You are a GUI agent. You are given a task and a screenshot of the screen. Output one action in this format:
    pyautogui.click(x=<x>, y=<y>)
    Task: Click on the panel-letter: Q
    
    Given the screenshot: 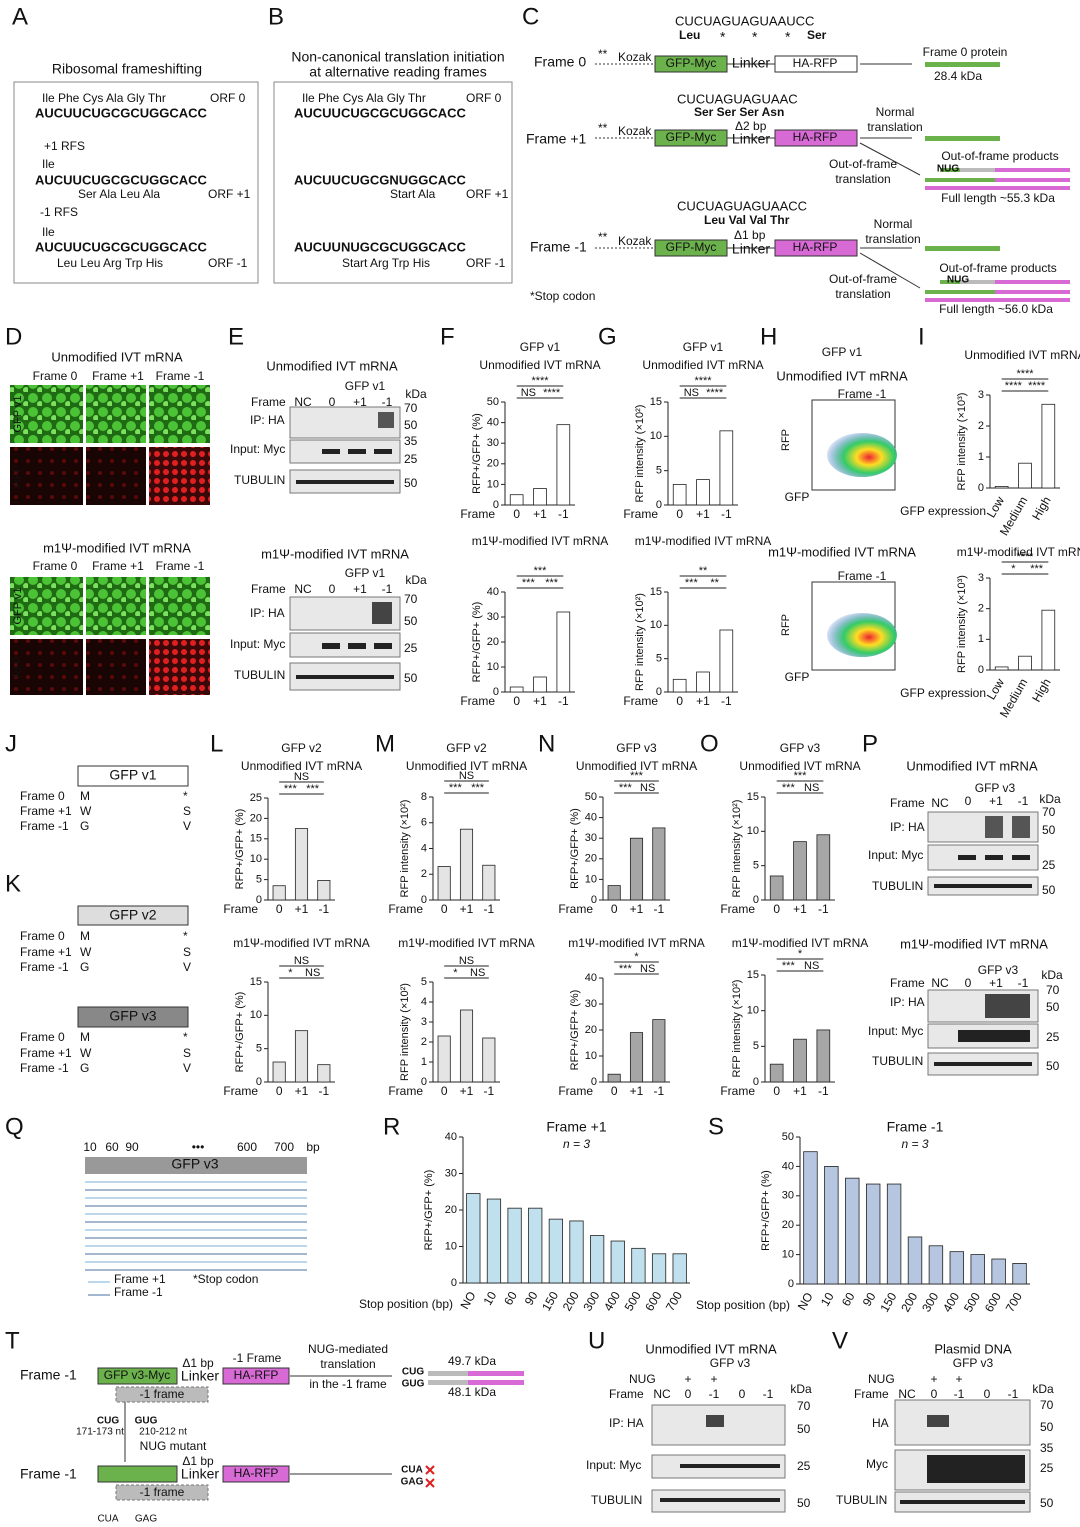 What is the action you would take?
    pyautogui.click(x=14, y=1126)
    